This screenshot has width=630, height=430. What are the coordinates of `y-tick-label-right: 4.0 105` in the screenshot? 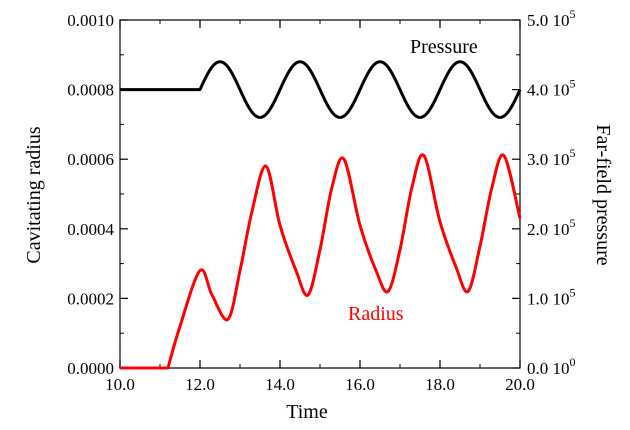 It's located at (551, 88).